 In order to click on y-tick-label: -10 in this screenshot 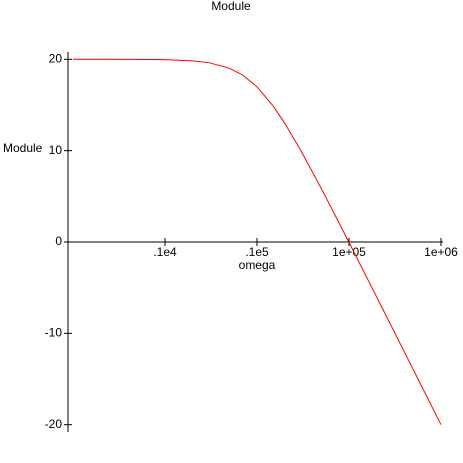, I will do `click(54, 333)`.